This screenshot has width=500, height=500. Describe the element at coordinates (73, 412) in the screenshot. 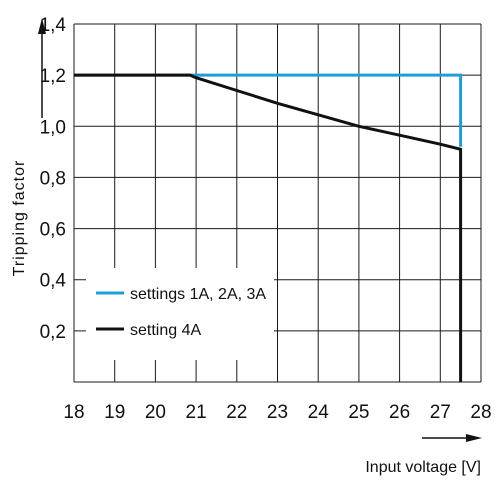

I see `x-tick-label-18: 18` at that location.